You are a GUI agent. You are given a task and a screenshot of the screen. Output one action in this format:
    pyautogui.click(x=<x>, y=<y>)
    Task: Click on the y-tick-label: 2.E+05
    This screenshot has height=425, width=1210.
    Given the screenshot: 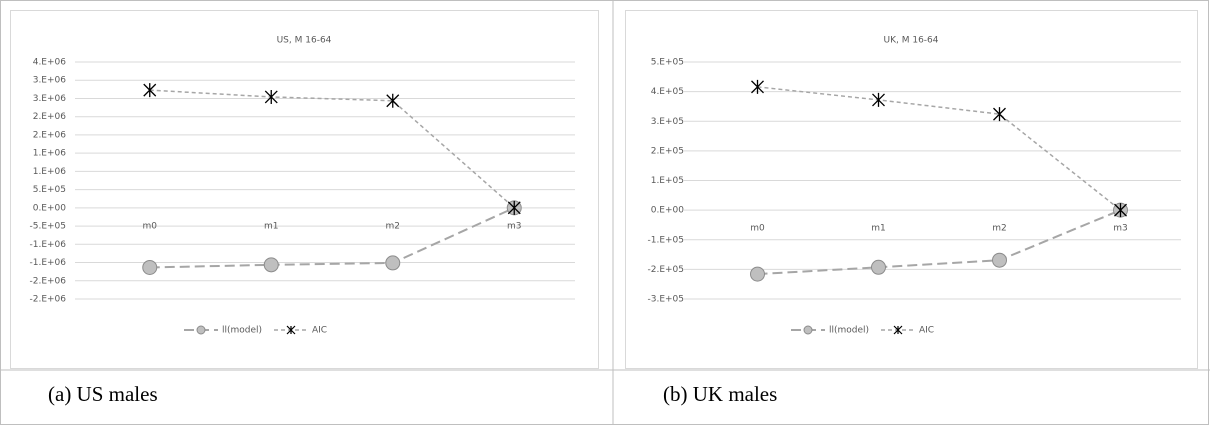 What is the action you would take?
    pyautogui.click(x=667, y=151)
    